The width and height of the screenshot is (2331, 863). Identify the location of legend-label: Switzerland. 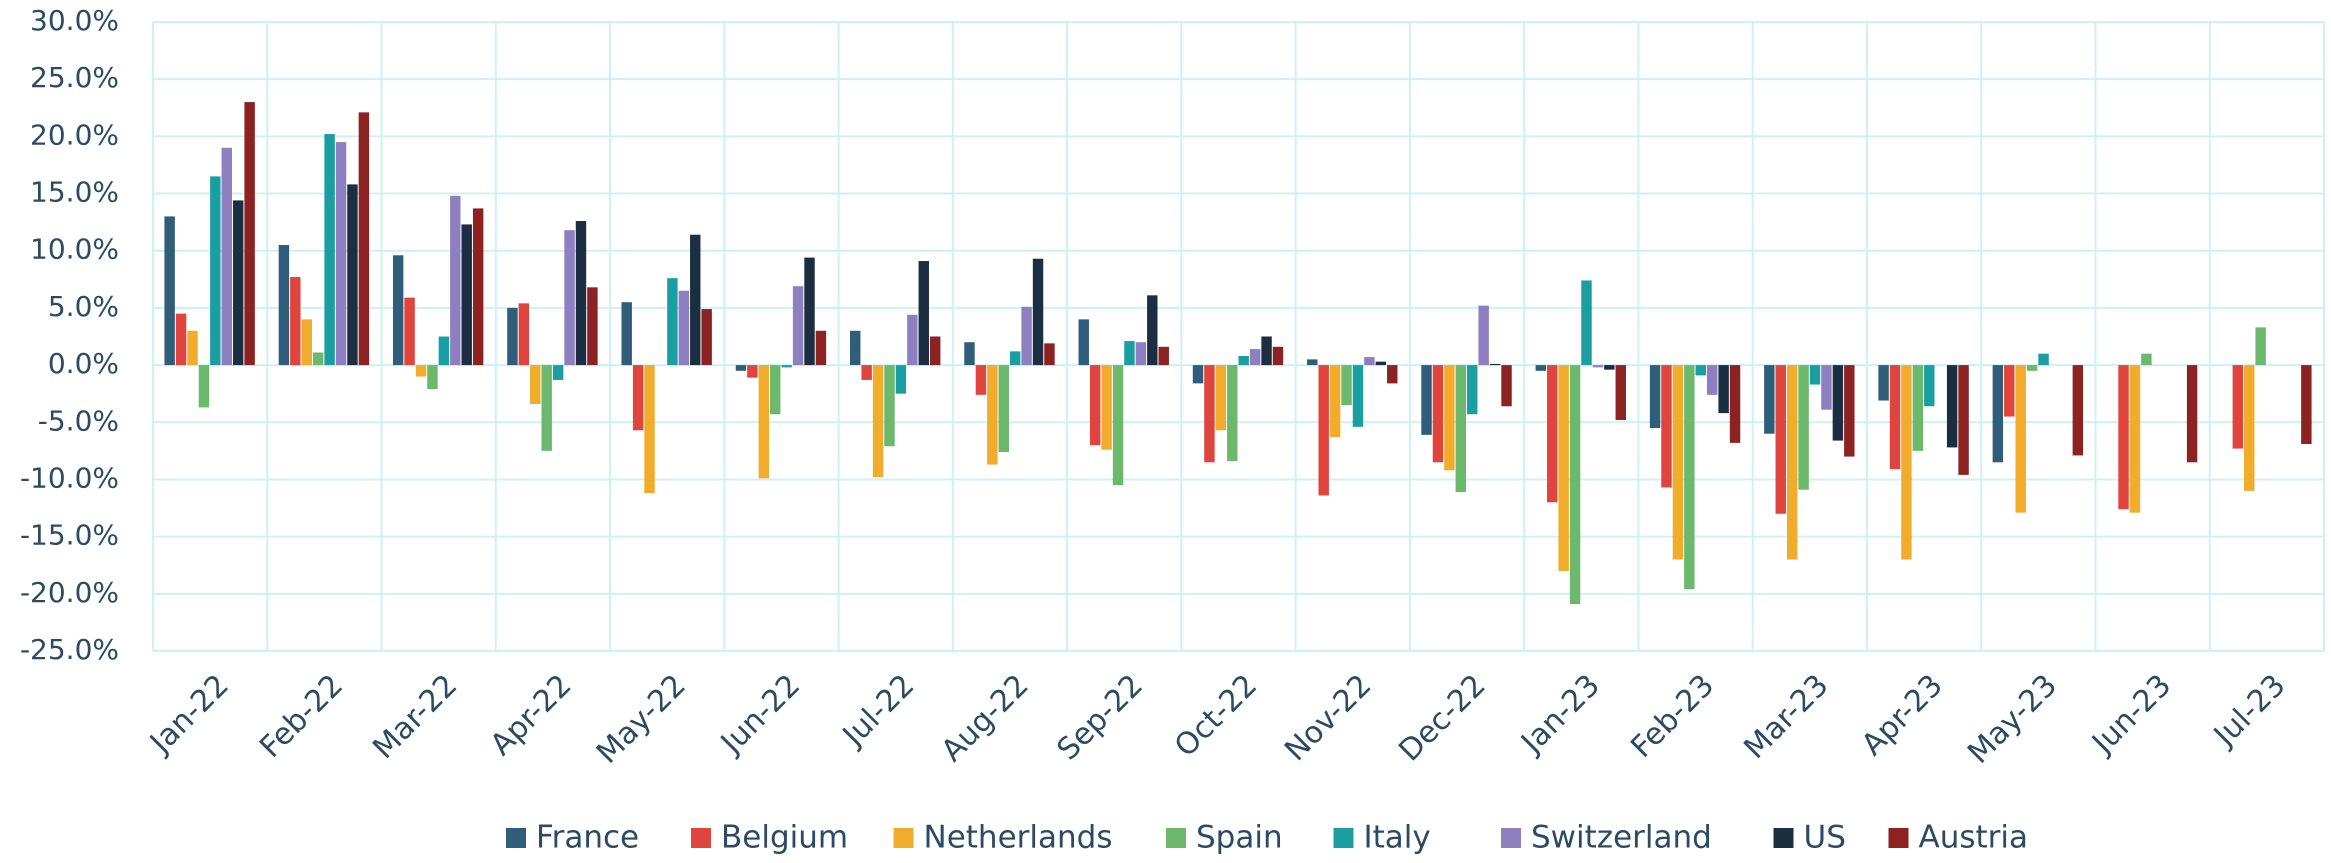
(1621, 838).